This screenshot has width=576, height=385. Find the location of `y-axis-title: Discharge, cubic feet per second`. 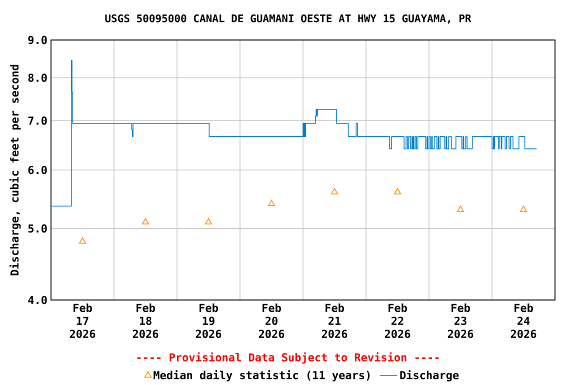

y-axis-title: Discharge, cubic feet per second is located at coordinates (15, 170).